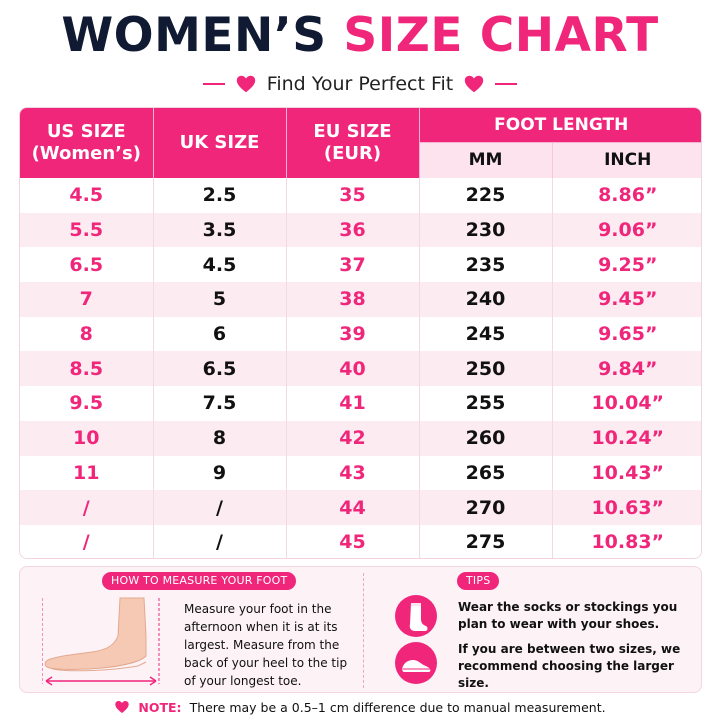  What do you see at coordinates (626, 195) in the screenshot?
I see `inch-cell: 8.86”` at bounding box center [626, 195].